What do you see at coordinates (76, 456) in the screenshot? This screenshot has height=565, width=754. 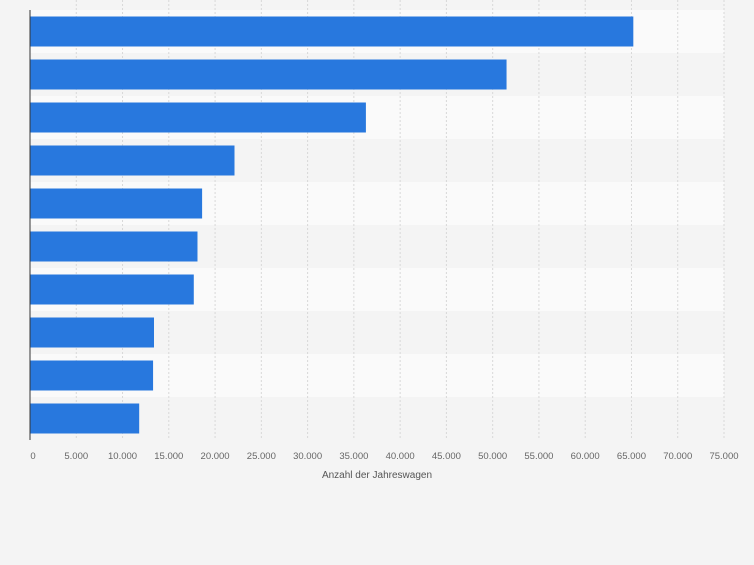 I see `x-tick-label: 5.000` at bounding box center [76, 456].